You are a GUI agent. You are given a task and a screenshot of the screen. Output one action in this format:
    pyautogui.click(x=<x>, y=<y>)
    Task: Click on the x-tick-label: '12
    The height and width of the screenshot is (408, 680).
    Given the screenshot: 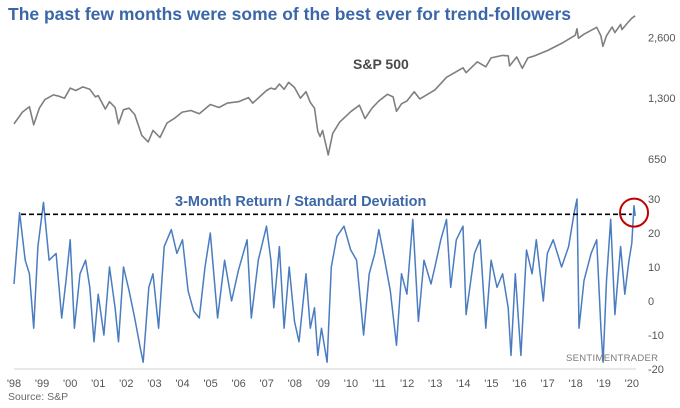 What is the action you would take?
    pyautogui.click(x=407, y=384)
    